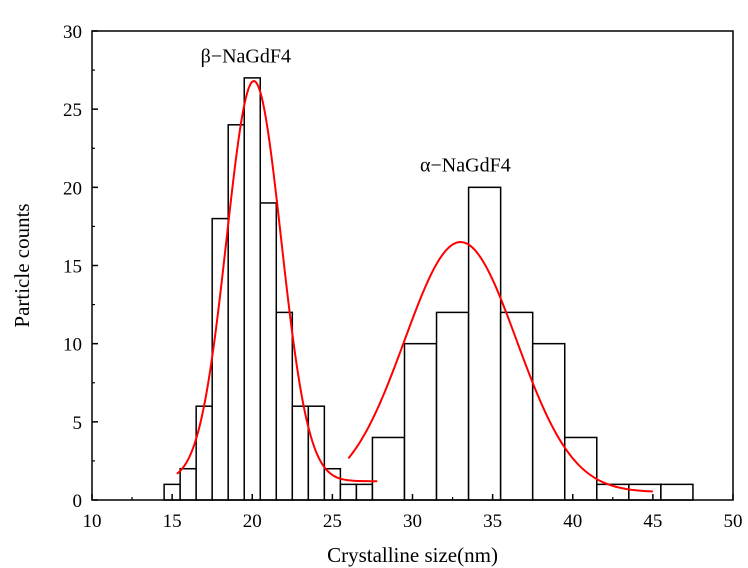 Image resolution: width=748 pixels, height=568 pixels. I want to click on y-tick-label: 0, so click(78, 501).